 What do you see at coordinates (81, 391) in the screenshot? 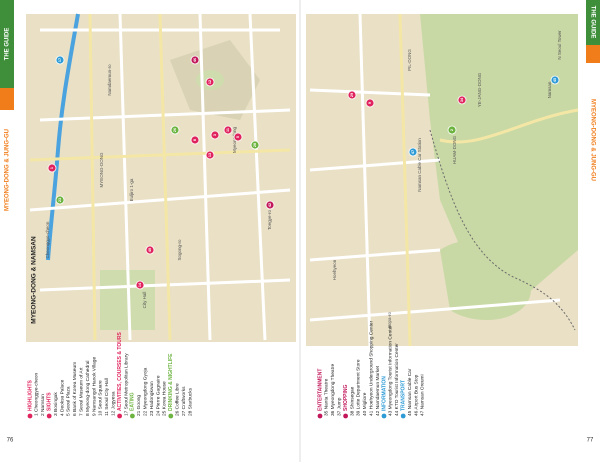
I see `legend-item: 7 Seoul Museum of Art` at bounding box center [81, 391].